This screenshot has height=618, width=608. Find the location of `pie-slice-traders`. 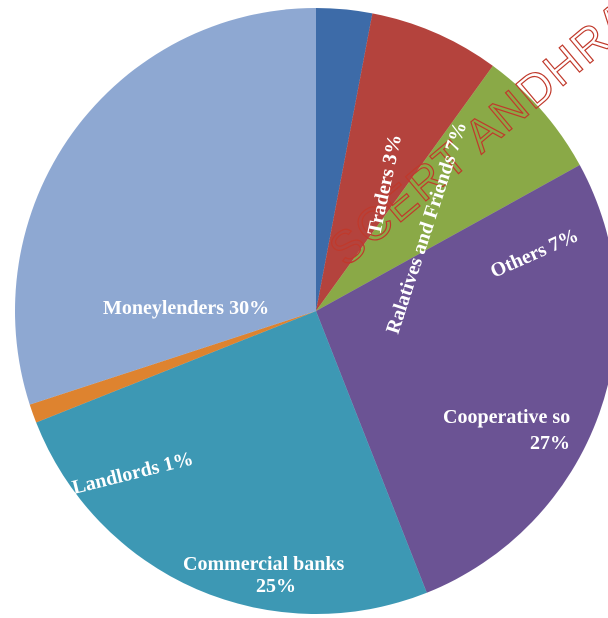

pie-slice-traders is located at coordinates (404, 162).